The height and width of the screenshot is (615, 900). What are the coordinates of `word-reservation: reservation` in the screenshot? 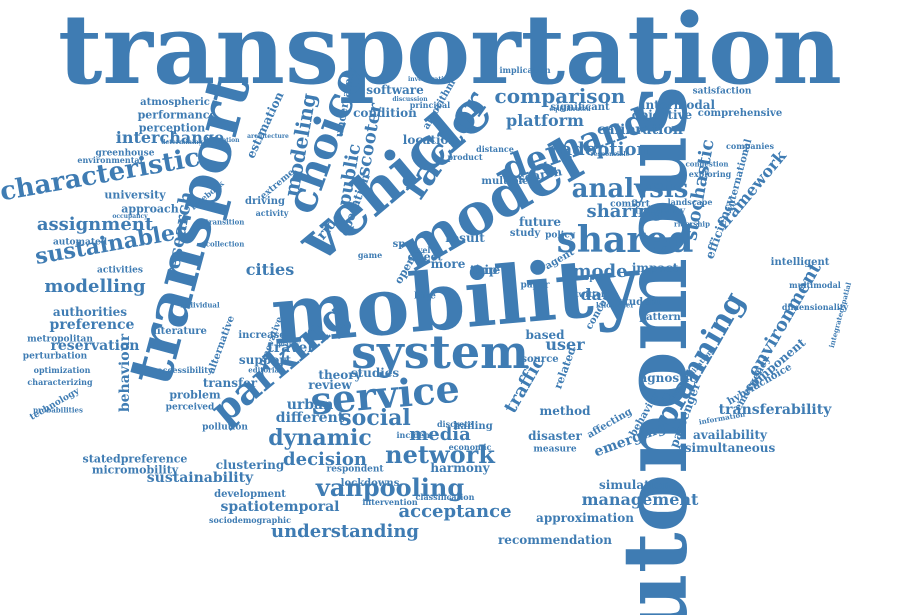 It's located at (95, 346).